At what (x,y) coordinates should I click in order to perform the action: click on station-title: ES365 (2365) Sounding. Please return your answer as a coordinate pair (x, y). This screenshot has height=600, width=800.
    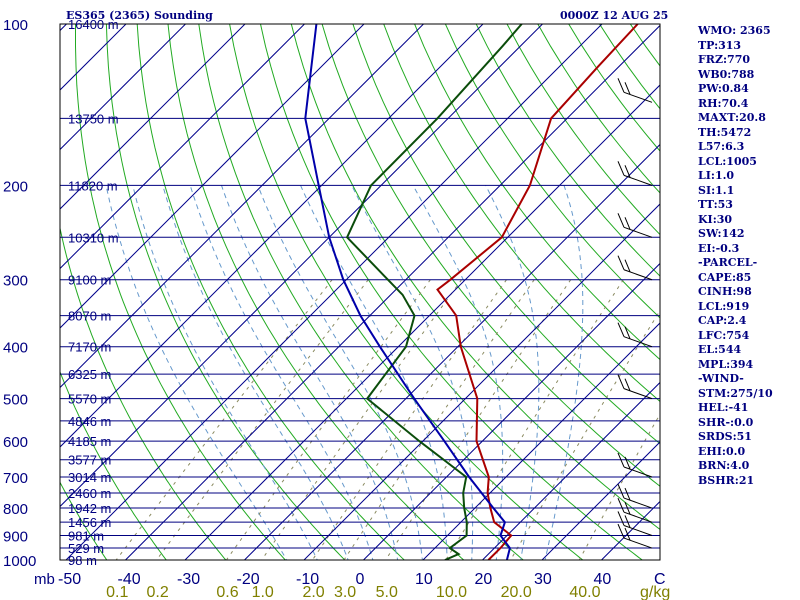
    Looking at the image, I should click on (139, 15).